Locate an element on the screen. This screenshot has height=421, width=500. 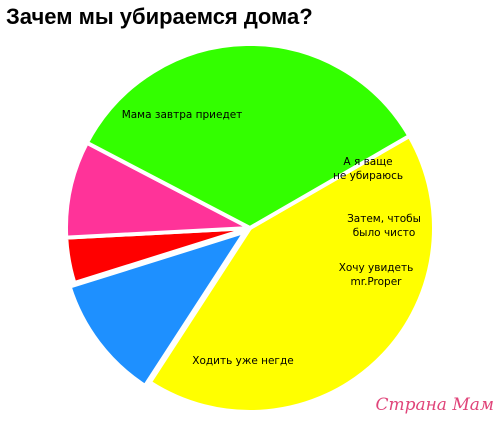
slice-label-2: А я ваще не убираюсь is located at coordinates (368, 169).